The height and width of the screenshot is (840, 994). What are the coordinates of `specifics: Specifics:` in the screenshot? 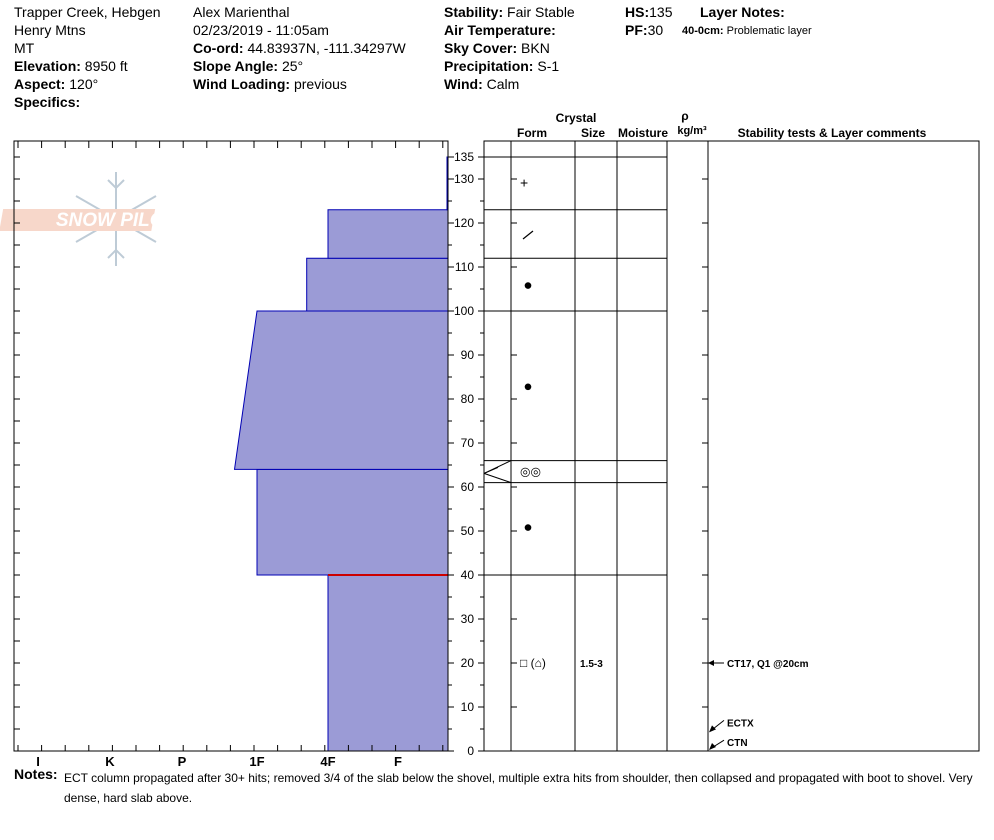 It's located at (47, 102).